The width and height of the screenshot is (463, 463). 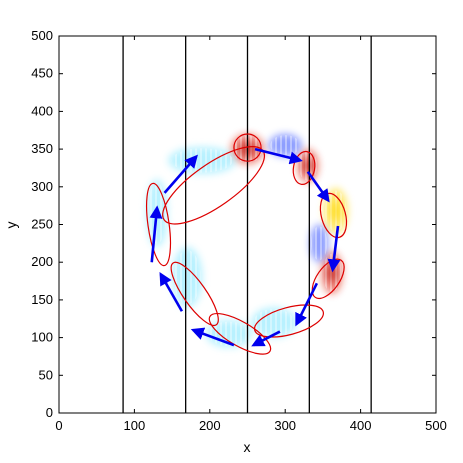 What do you see at coordinates (436, 425) in the screenshot?
I see `x-tick-label: 500` at bounding box center [436, 425].